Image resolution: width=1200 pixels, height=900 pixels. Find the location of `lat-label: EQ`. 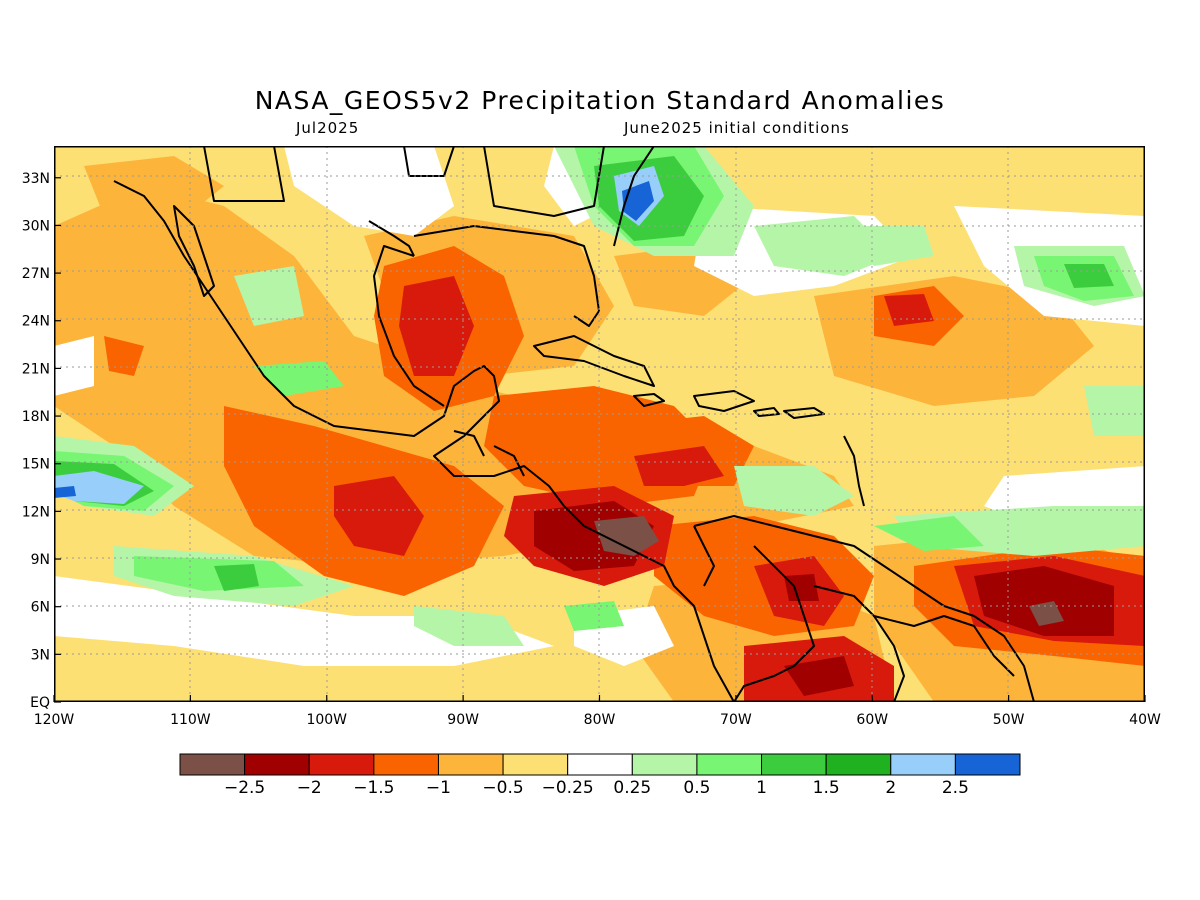

lat-label: EQ is located at coordinates (40, 703).